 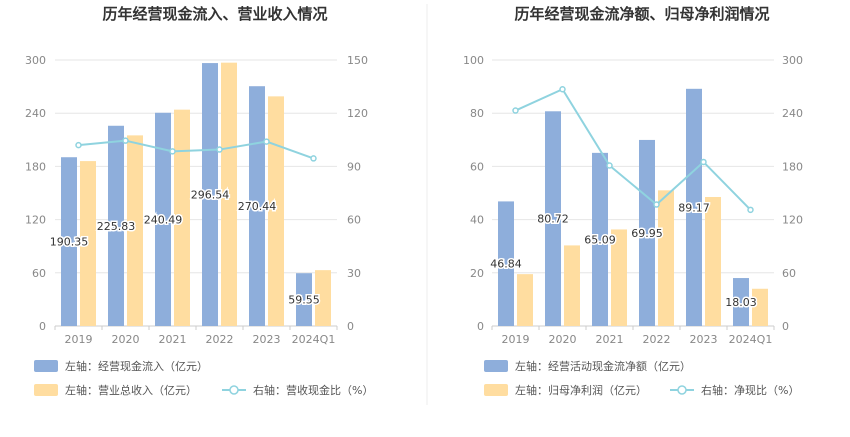 What do you see at coordinates (313, 390) in the screenshot?
I see `legend-label: 右轴：营收现金比（%）` at bounding box center [313, 390].